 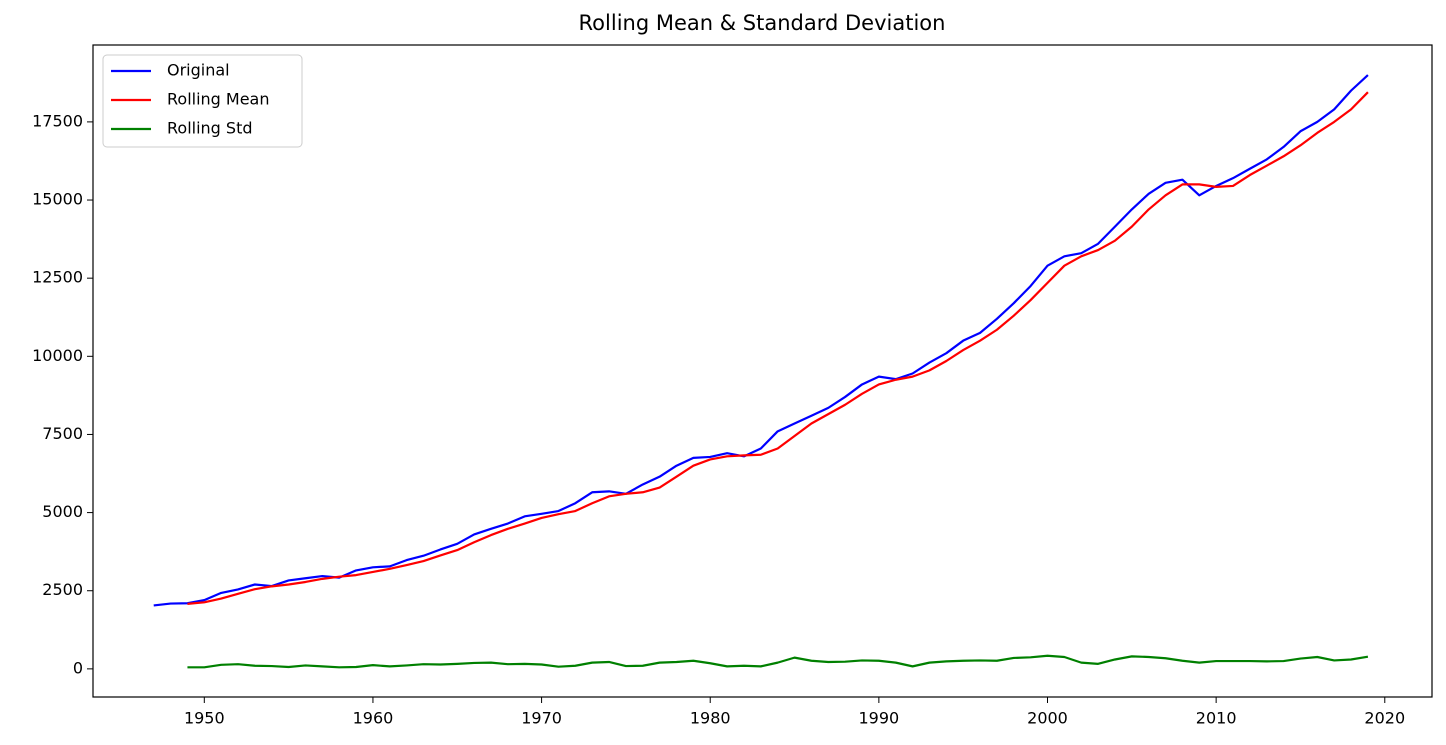 What do you see at coordinates (62, 511) in the screenshot?
I see `y-tick-label: 5000` at bounding box center [62, 511].